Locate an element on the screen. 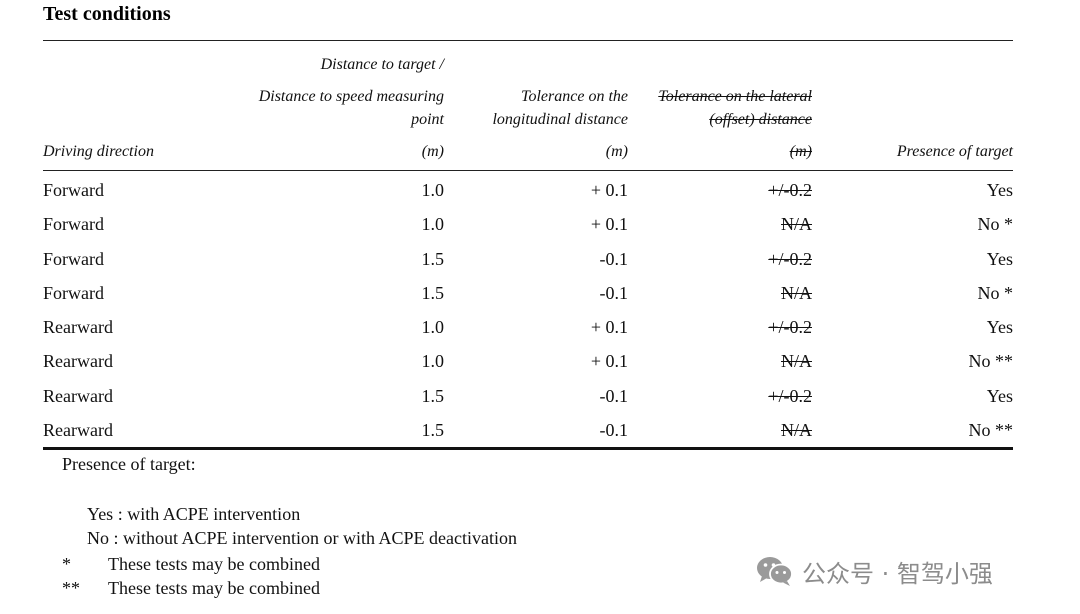 The image size is (1080, 614). header-driving-direction: Driving direction is located at coordinates (98, 151).